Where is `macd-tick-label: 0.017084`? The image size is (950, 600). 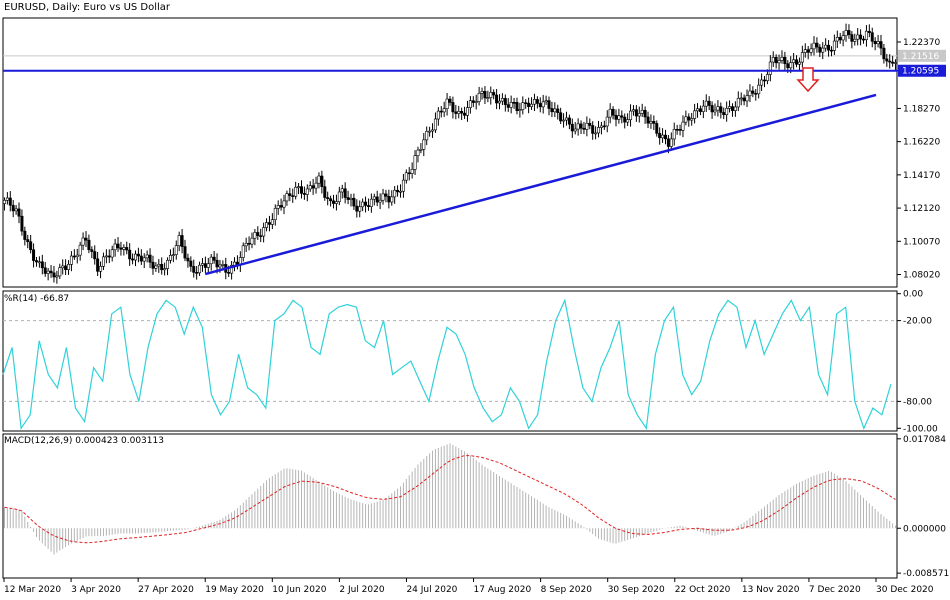
macd-tick-label: 0.017084 is located at coordinates (924, 440).